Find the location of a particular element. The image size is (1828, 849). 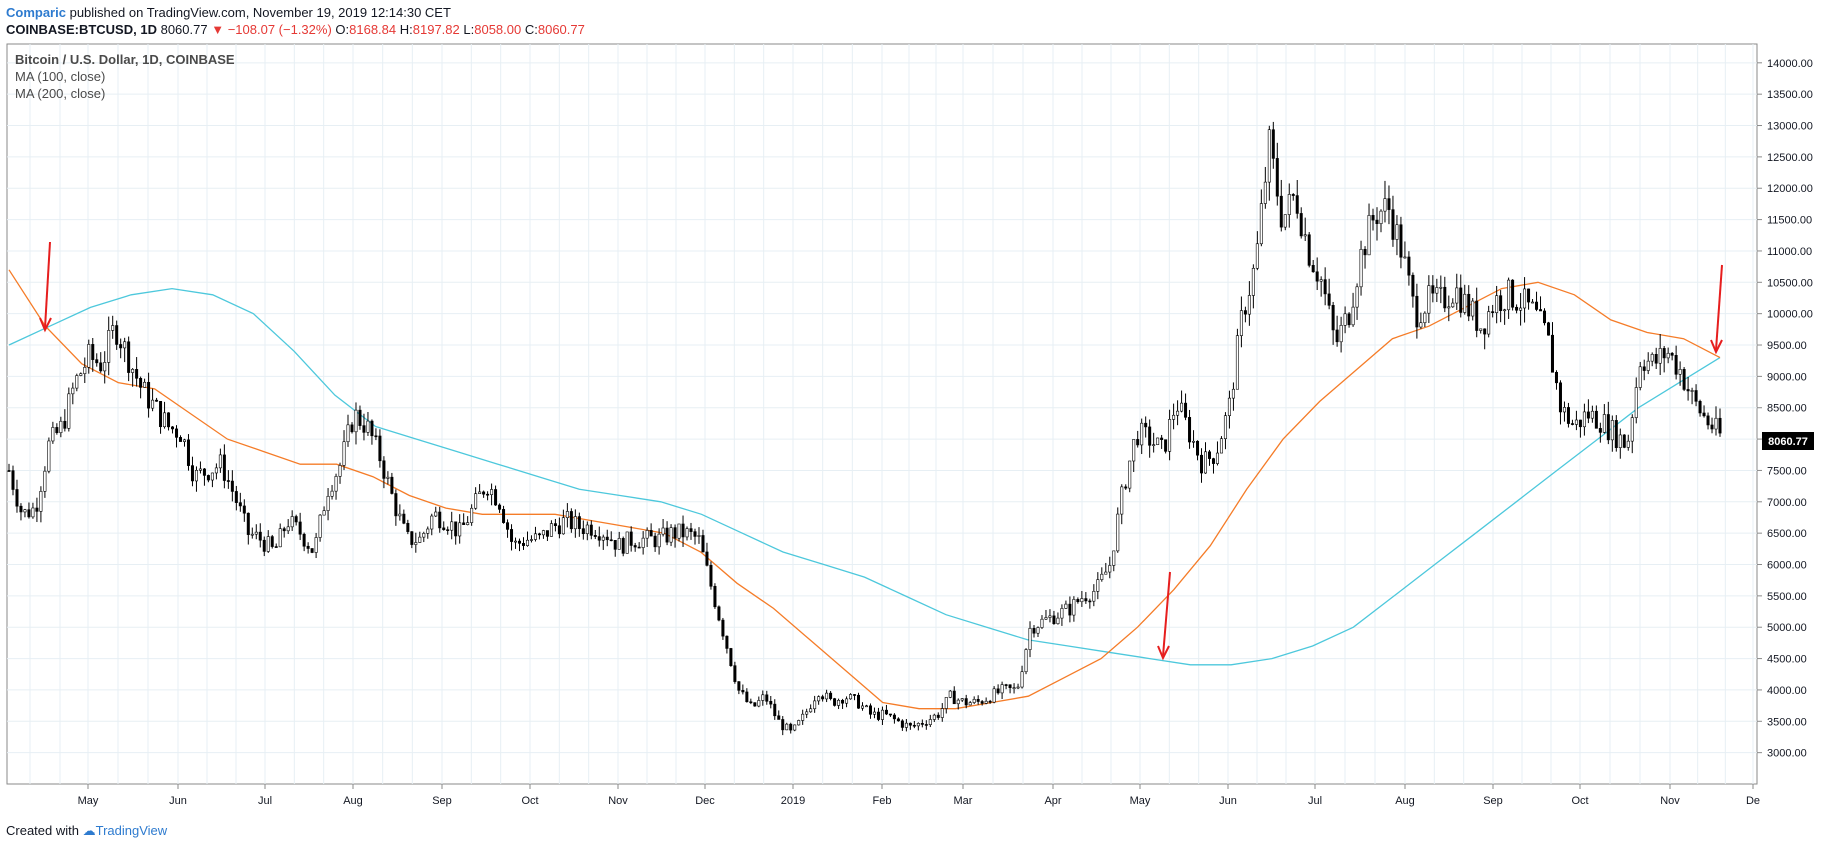

y-tick-label: 11500.00 is located at coordinates (1789, 221).